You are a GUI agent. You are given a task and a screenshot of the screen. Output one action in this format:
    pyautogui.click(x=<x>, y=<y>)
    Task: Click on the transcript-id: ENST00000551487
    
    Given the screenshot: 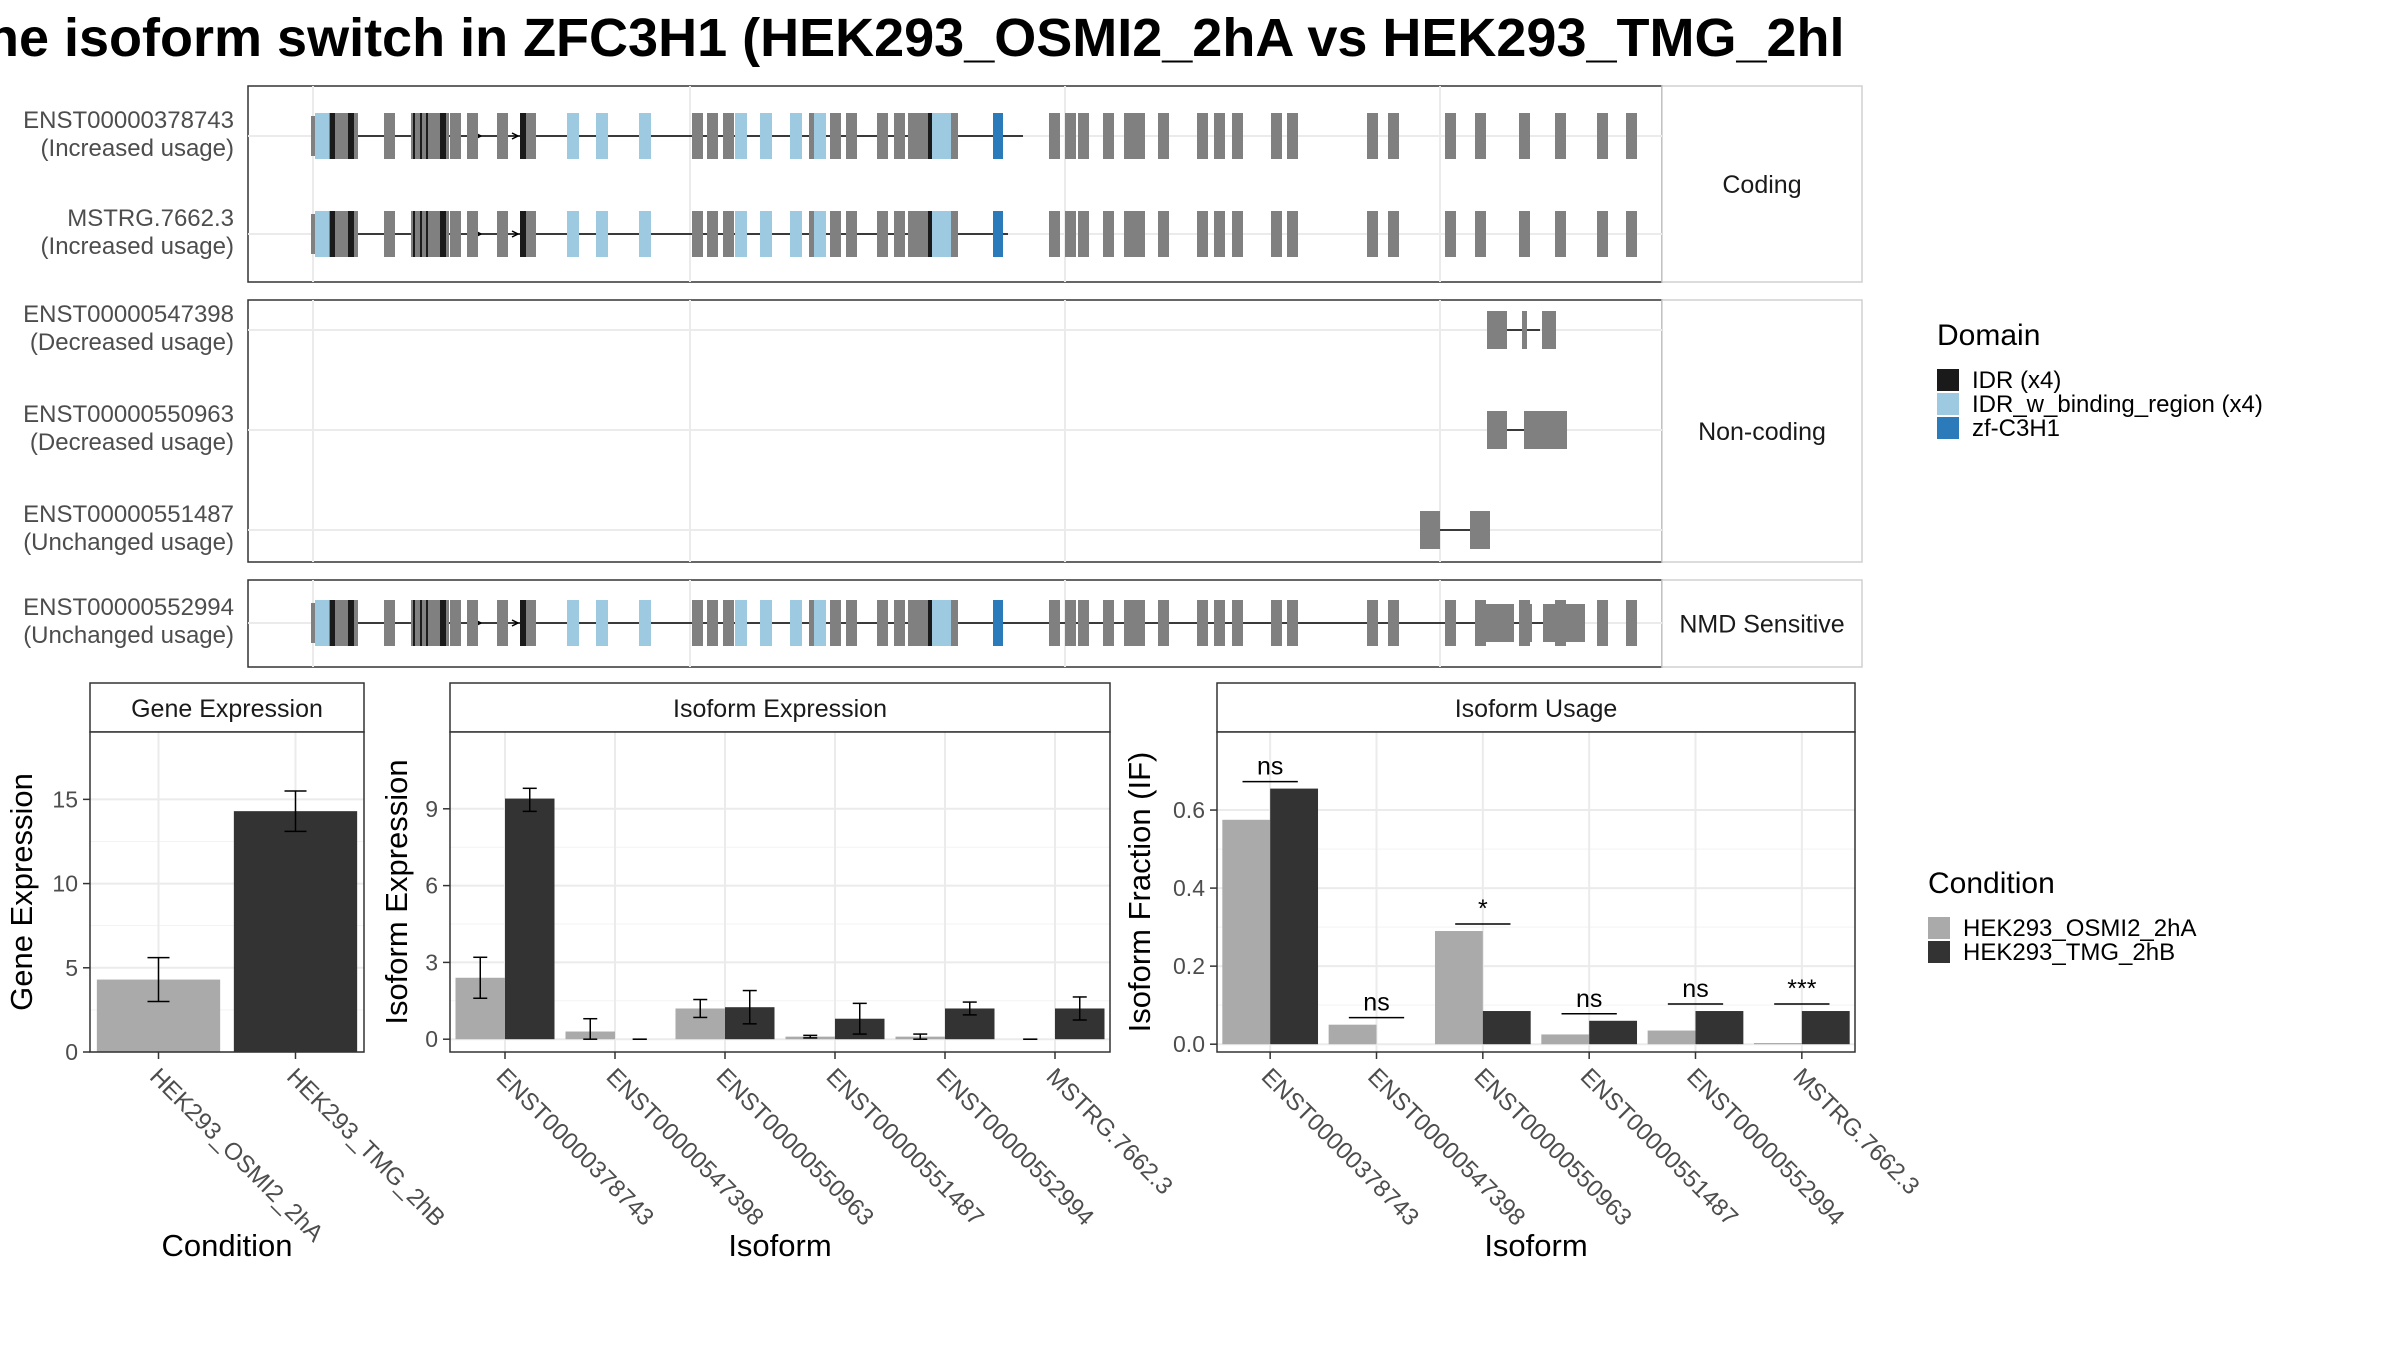 What is the action you would take?
    pyautogui.click(x=128, y=514)
    